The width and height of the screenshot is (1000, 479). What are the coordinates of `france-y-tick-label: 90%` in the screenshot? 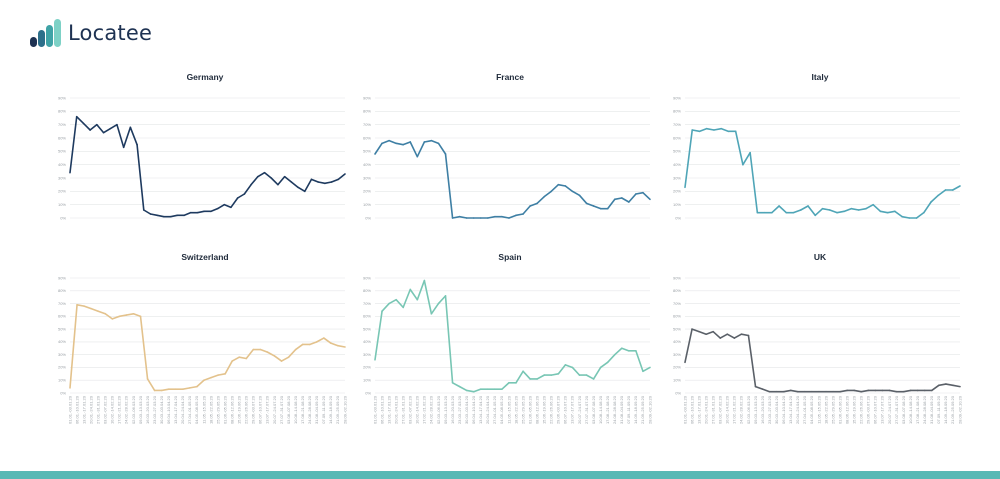 It's located at (367, 97).